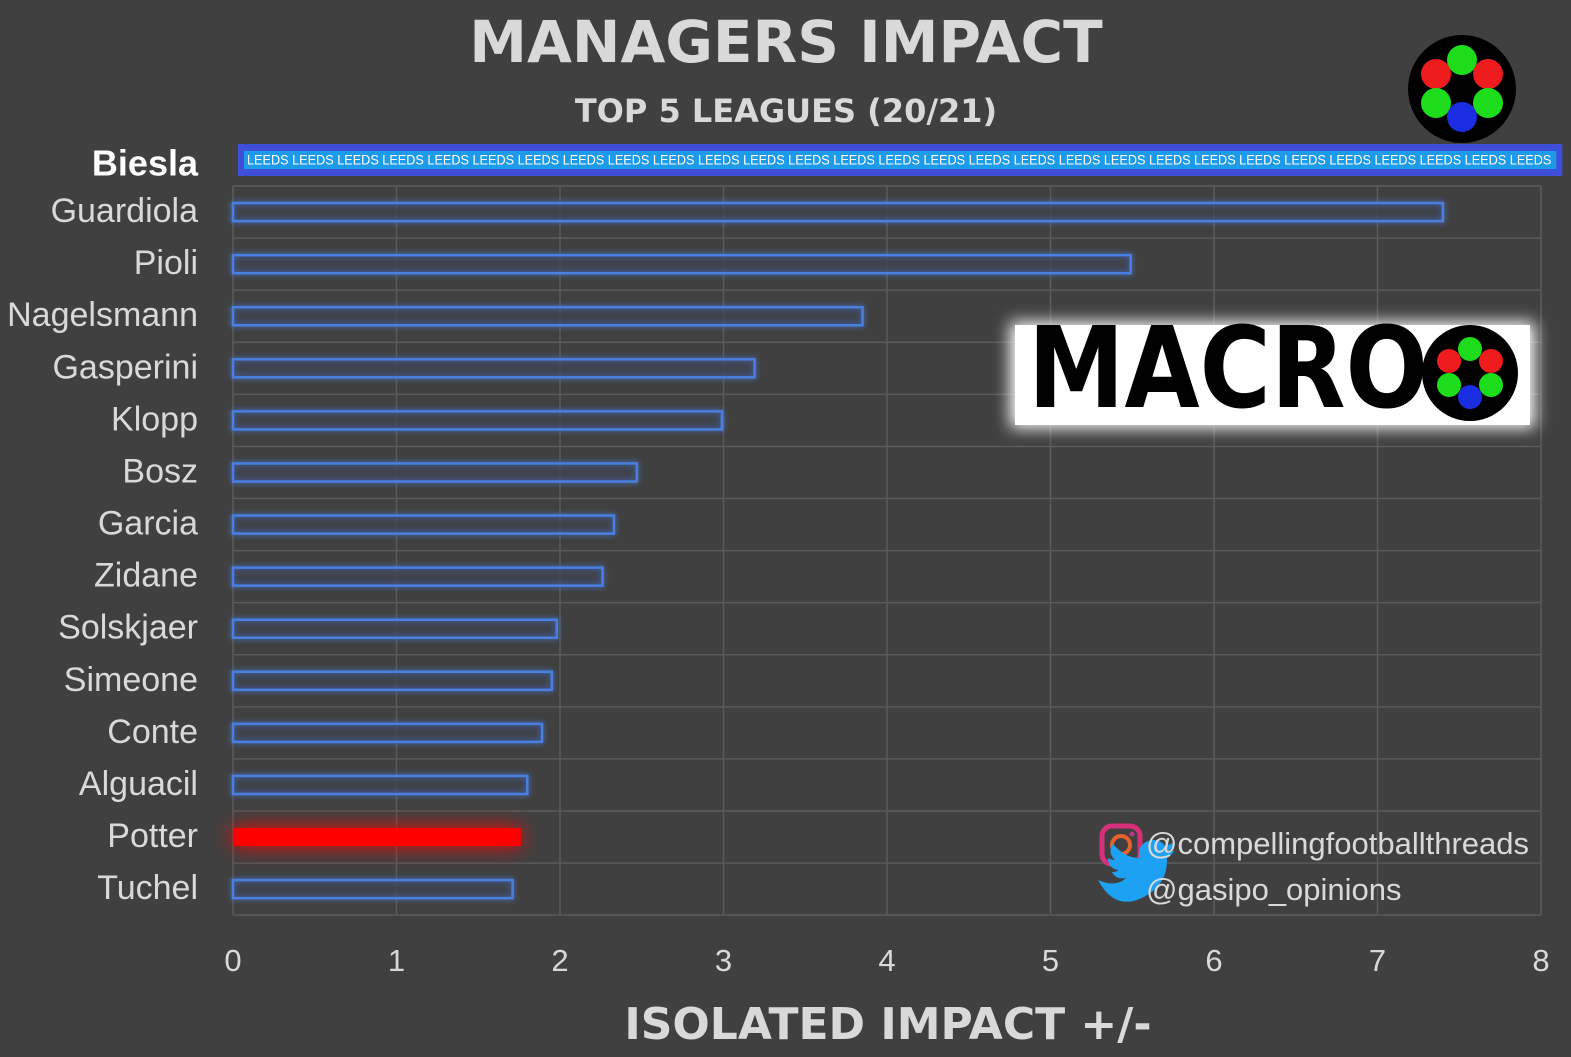  Describe the element at coordinates (102, 315) in the screenshot. I see `y-tick-label: Nagelsmann` at that location.